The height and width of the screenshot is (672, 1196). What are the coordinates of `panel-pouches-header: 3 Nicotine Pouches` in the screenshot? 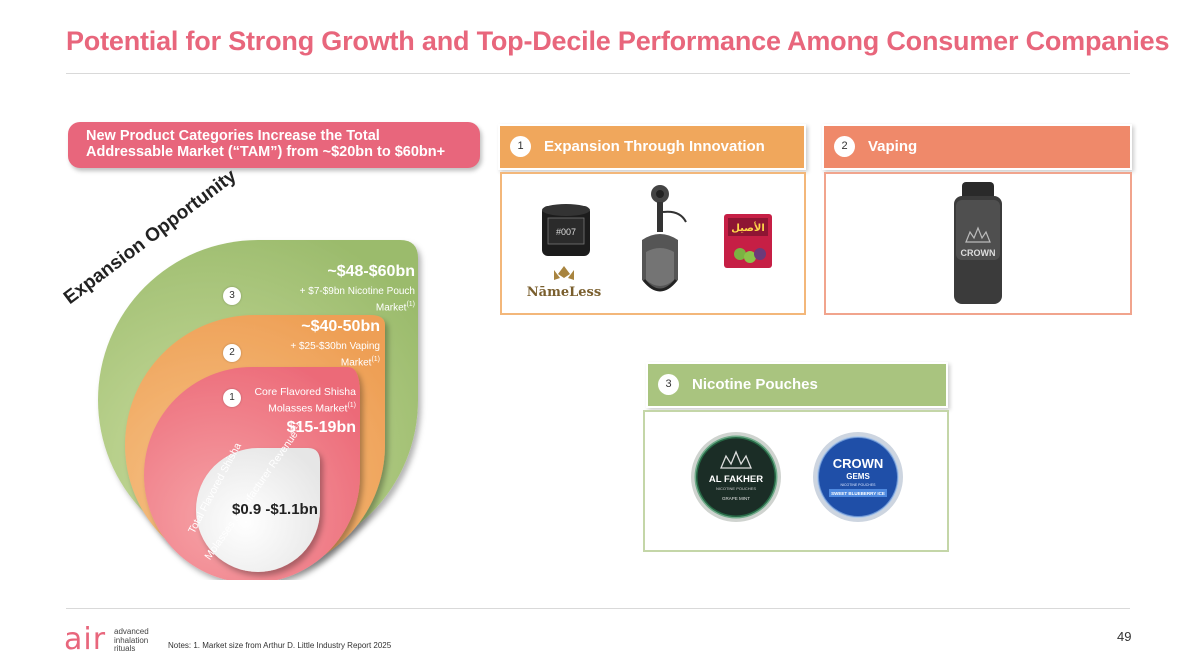 It's located at (797, 385).